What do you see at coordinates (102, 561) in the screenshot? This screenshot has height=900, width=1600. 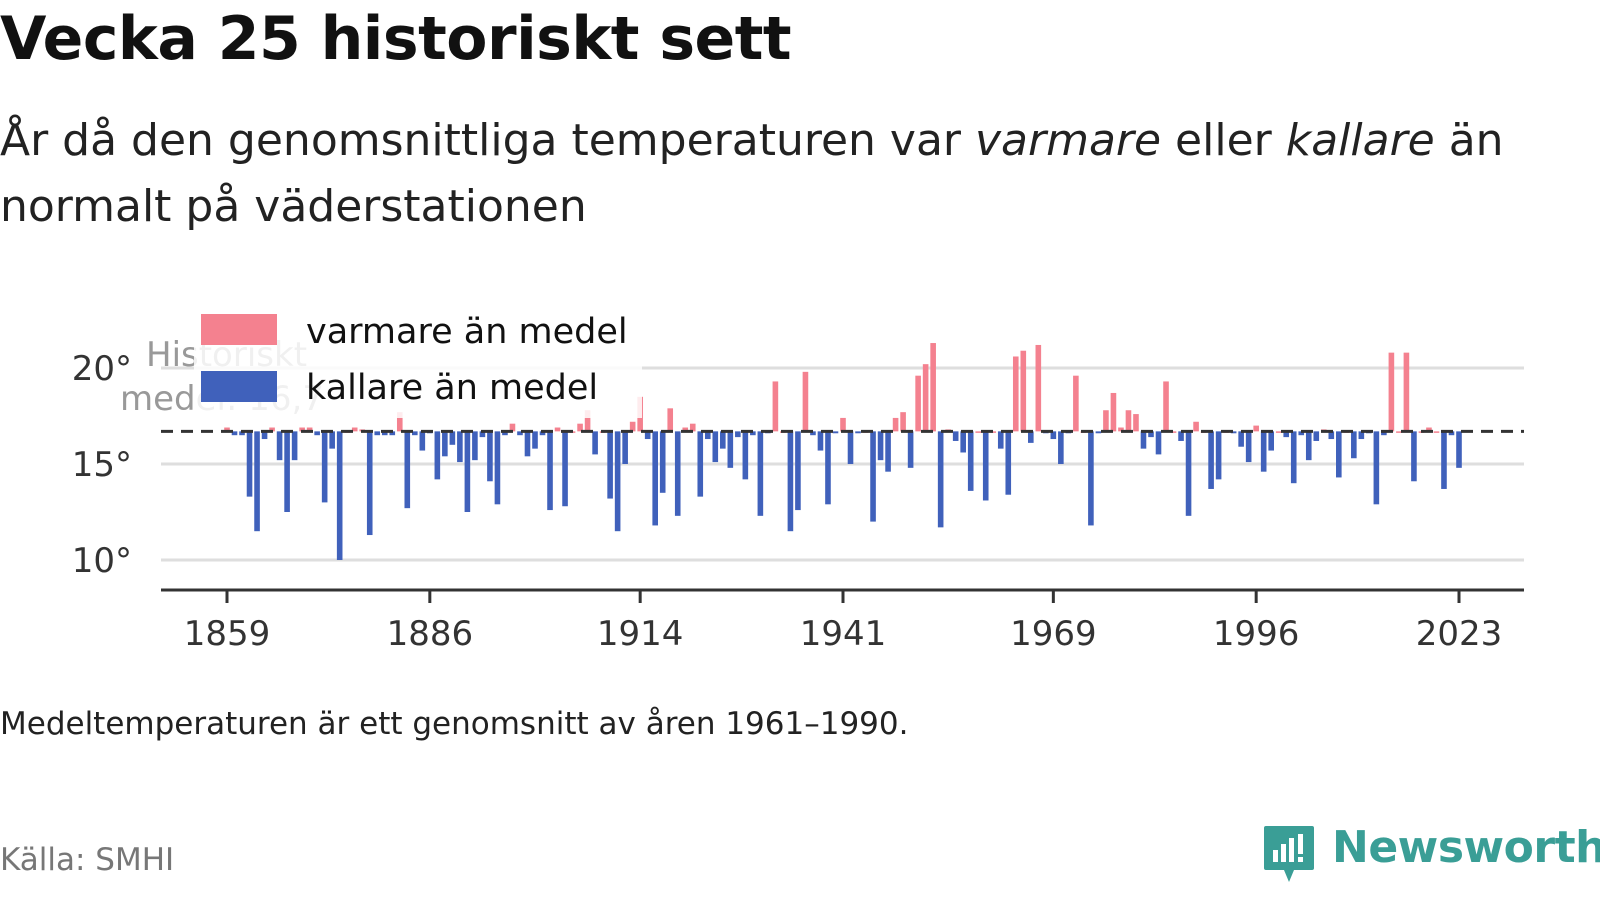 I see `y-tick-label-10: 10°` at bounding box center [102, 561].